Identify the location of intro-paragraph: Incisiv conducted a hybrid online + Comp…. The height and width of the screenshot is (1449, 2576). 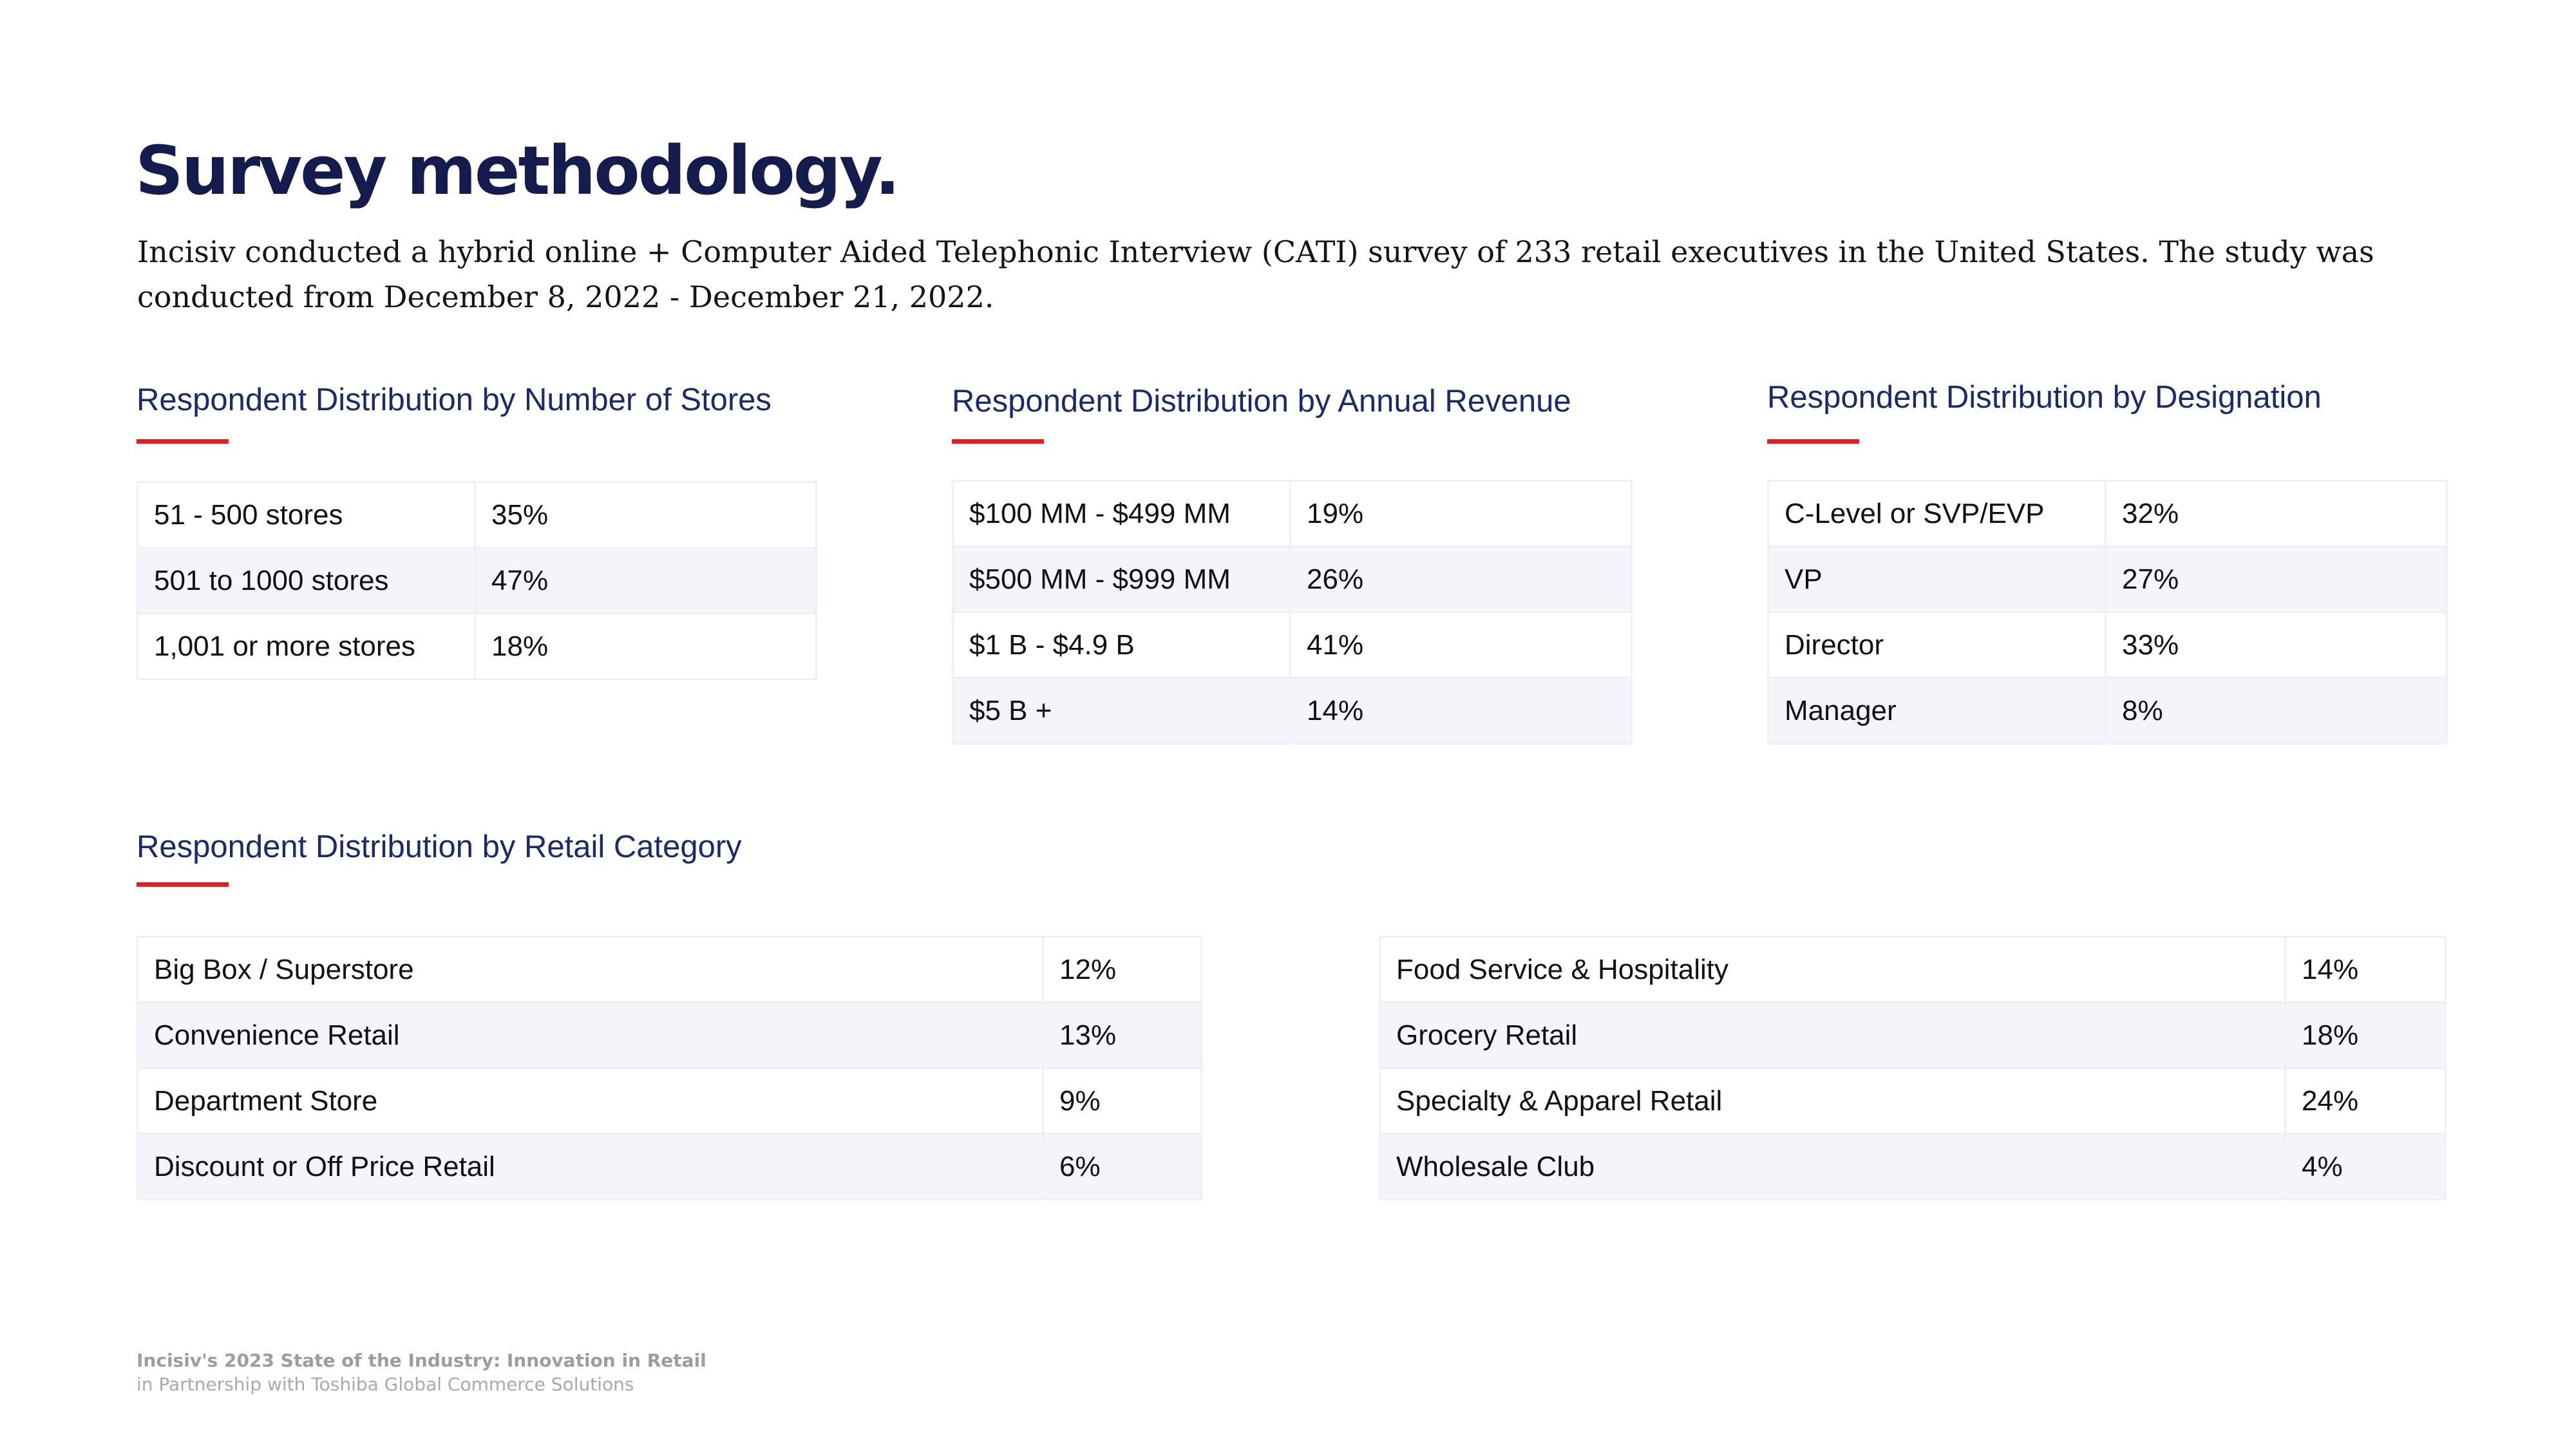
(1255, 274).